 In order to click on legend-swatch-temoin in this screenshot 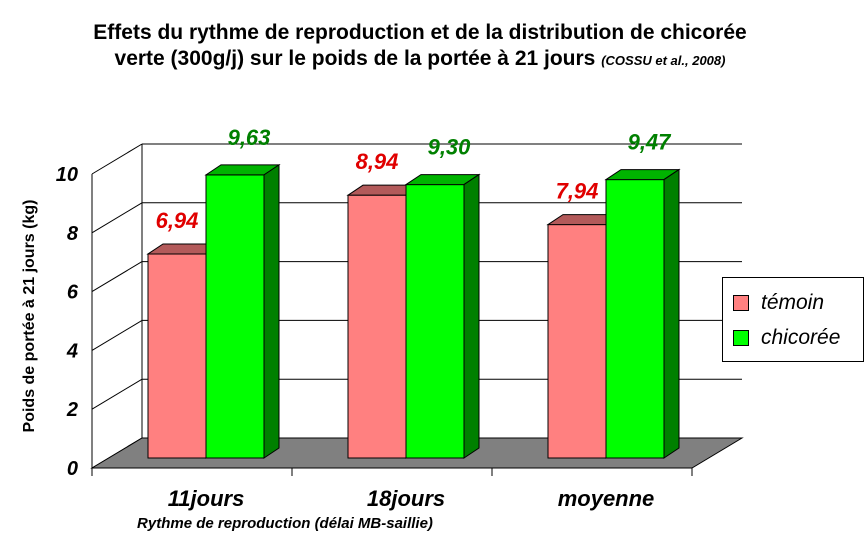, I will do `click(741, 303)`.